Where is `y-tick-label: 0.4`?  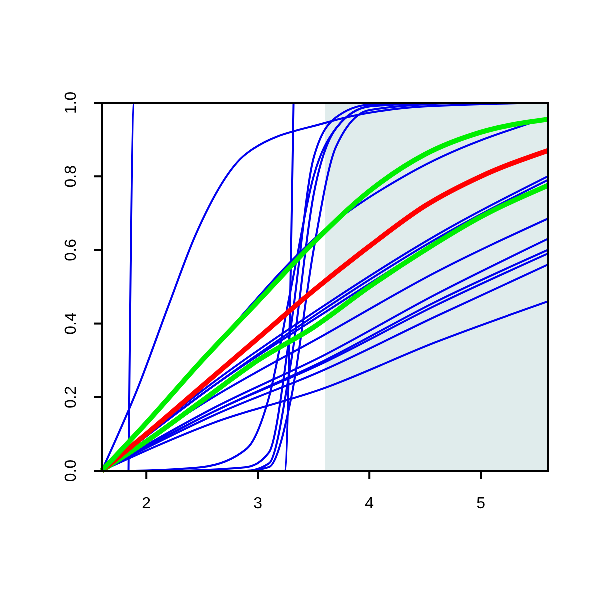
y-tick-label: 0.4 is located at coordinates (71, 323).